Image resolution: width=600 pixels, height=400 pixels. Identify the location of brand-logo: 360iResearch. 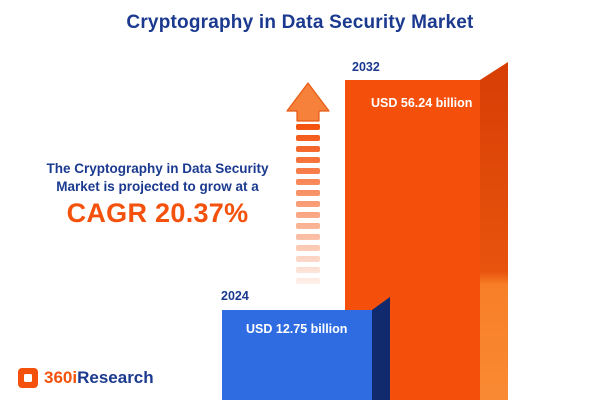
(86, 378).